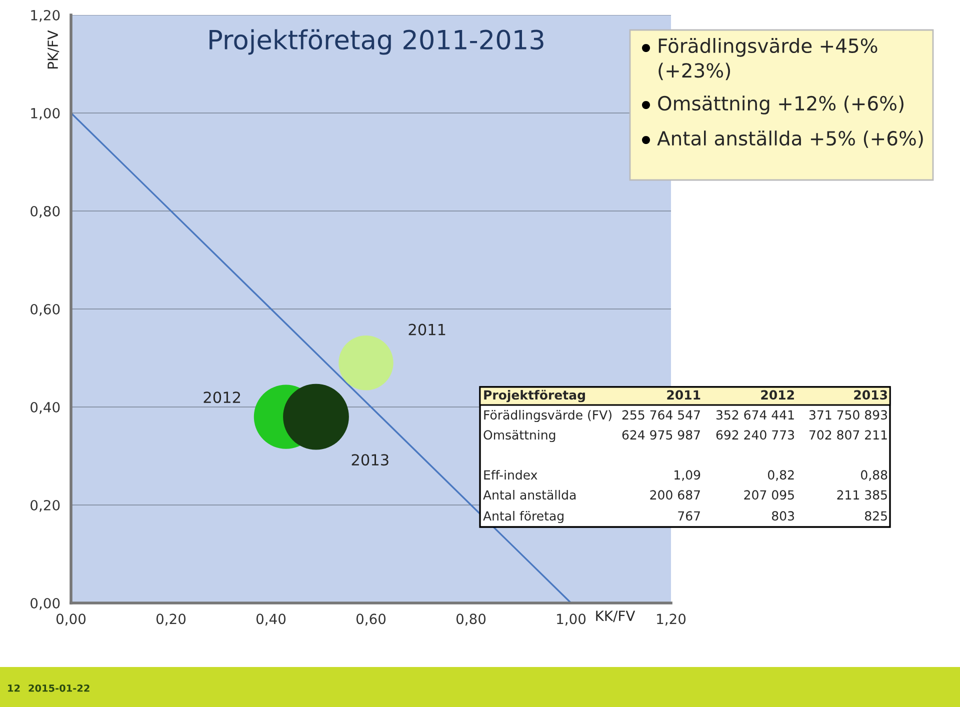 The width and height of the screenshot is (960, 707). What do you see at coordinates (534, 396) in the screenshot?
I see `annotation: Projektföretag` at bounding box center [534, 396].